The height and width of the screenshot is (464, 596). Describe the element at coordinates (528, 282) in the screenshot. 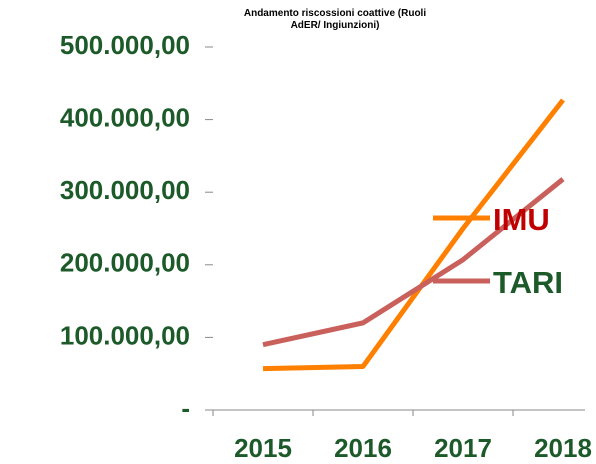

I see `legend-label: TARI` at that location.